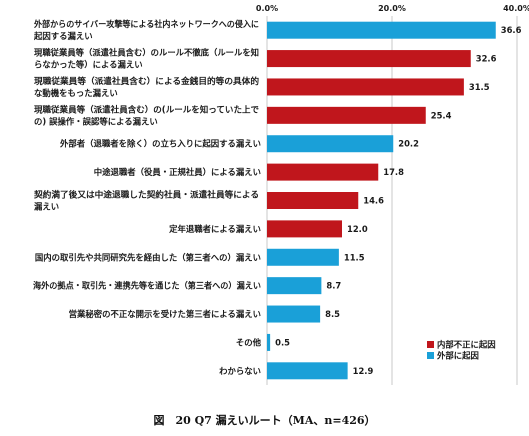  Describe the element at coordinates (214, 229) in the screenshot. I see `category-label: 定年退職者による漏えい` at that location.